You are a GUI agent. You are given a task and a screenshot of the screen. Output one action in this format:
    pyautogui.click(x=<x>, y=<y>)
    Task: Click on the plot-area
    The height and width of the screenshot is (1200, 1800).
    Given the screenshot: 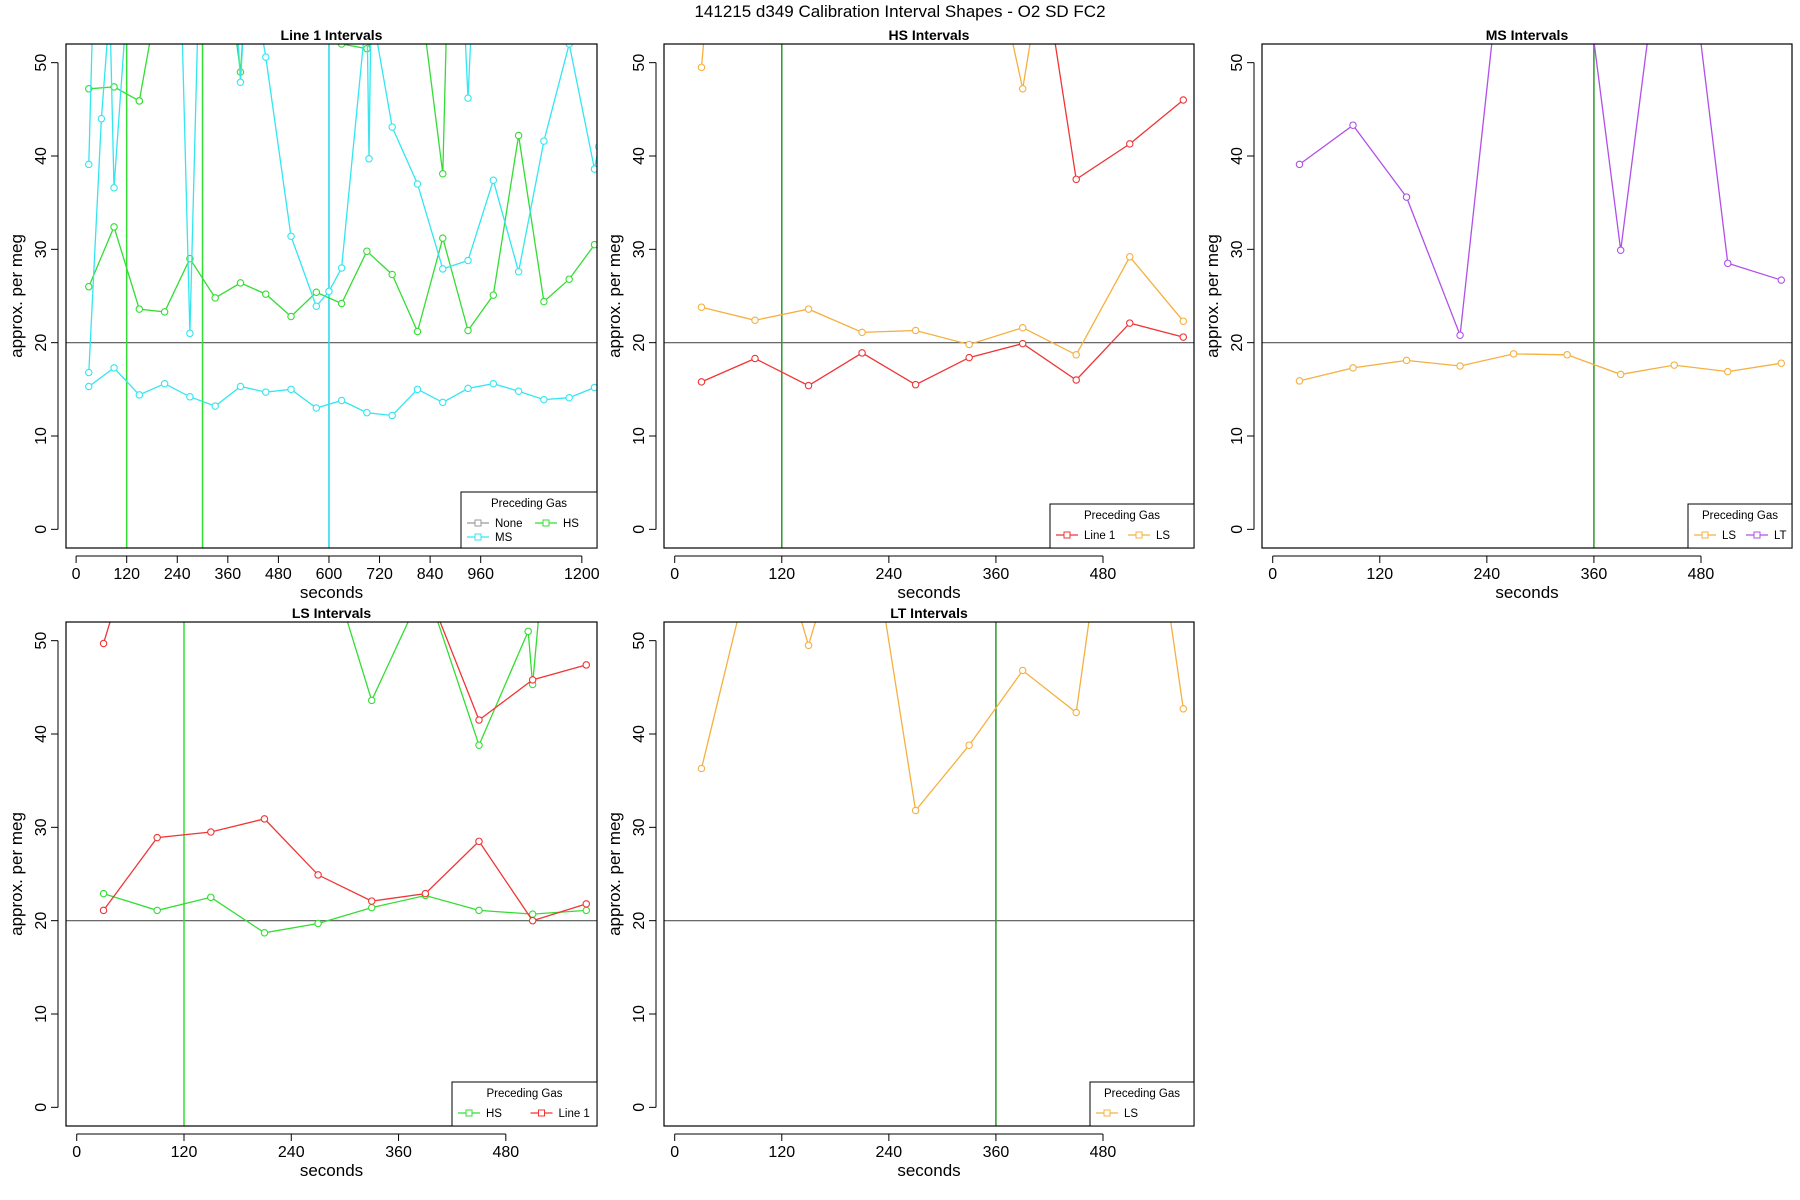 What is the action you would take?
    pyautogui.click(x=1527, y=296)
    